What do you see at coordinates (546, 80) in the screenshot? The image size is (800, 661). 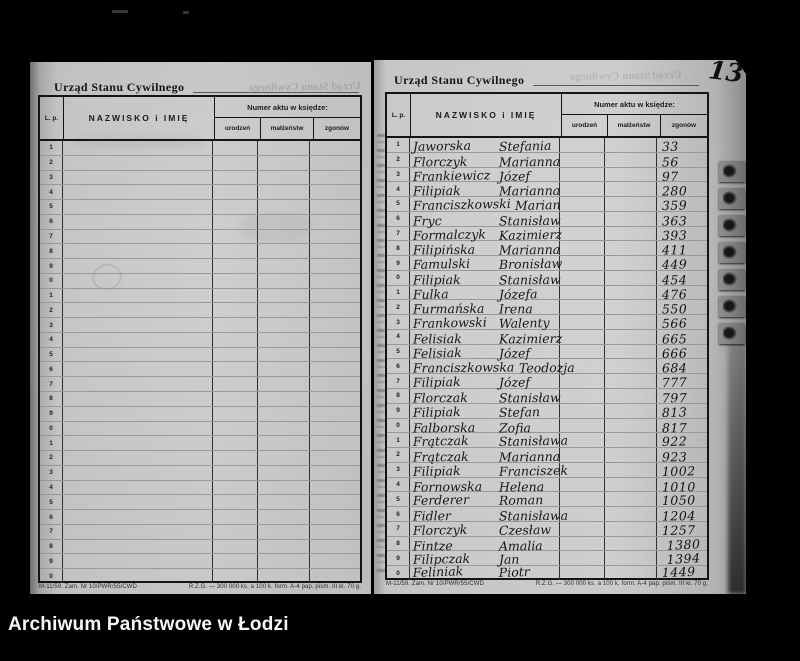 I see `form-header: Urząd Stanu Cywilnego` at bounding box center [546, 80].